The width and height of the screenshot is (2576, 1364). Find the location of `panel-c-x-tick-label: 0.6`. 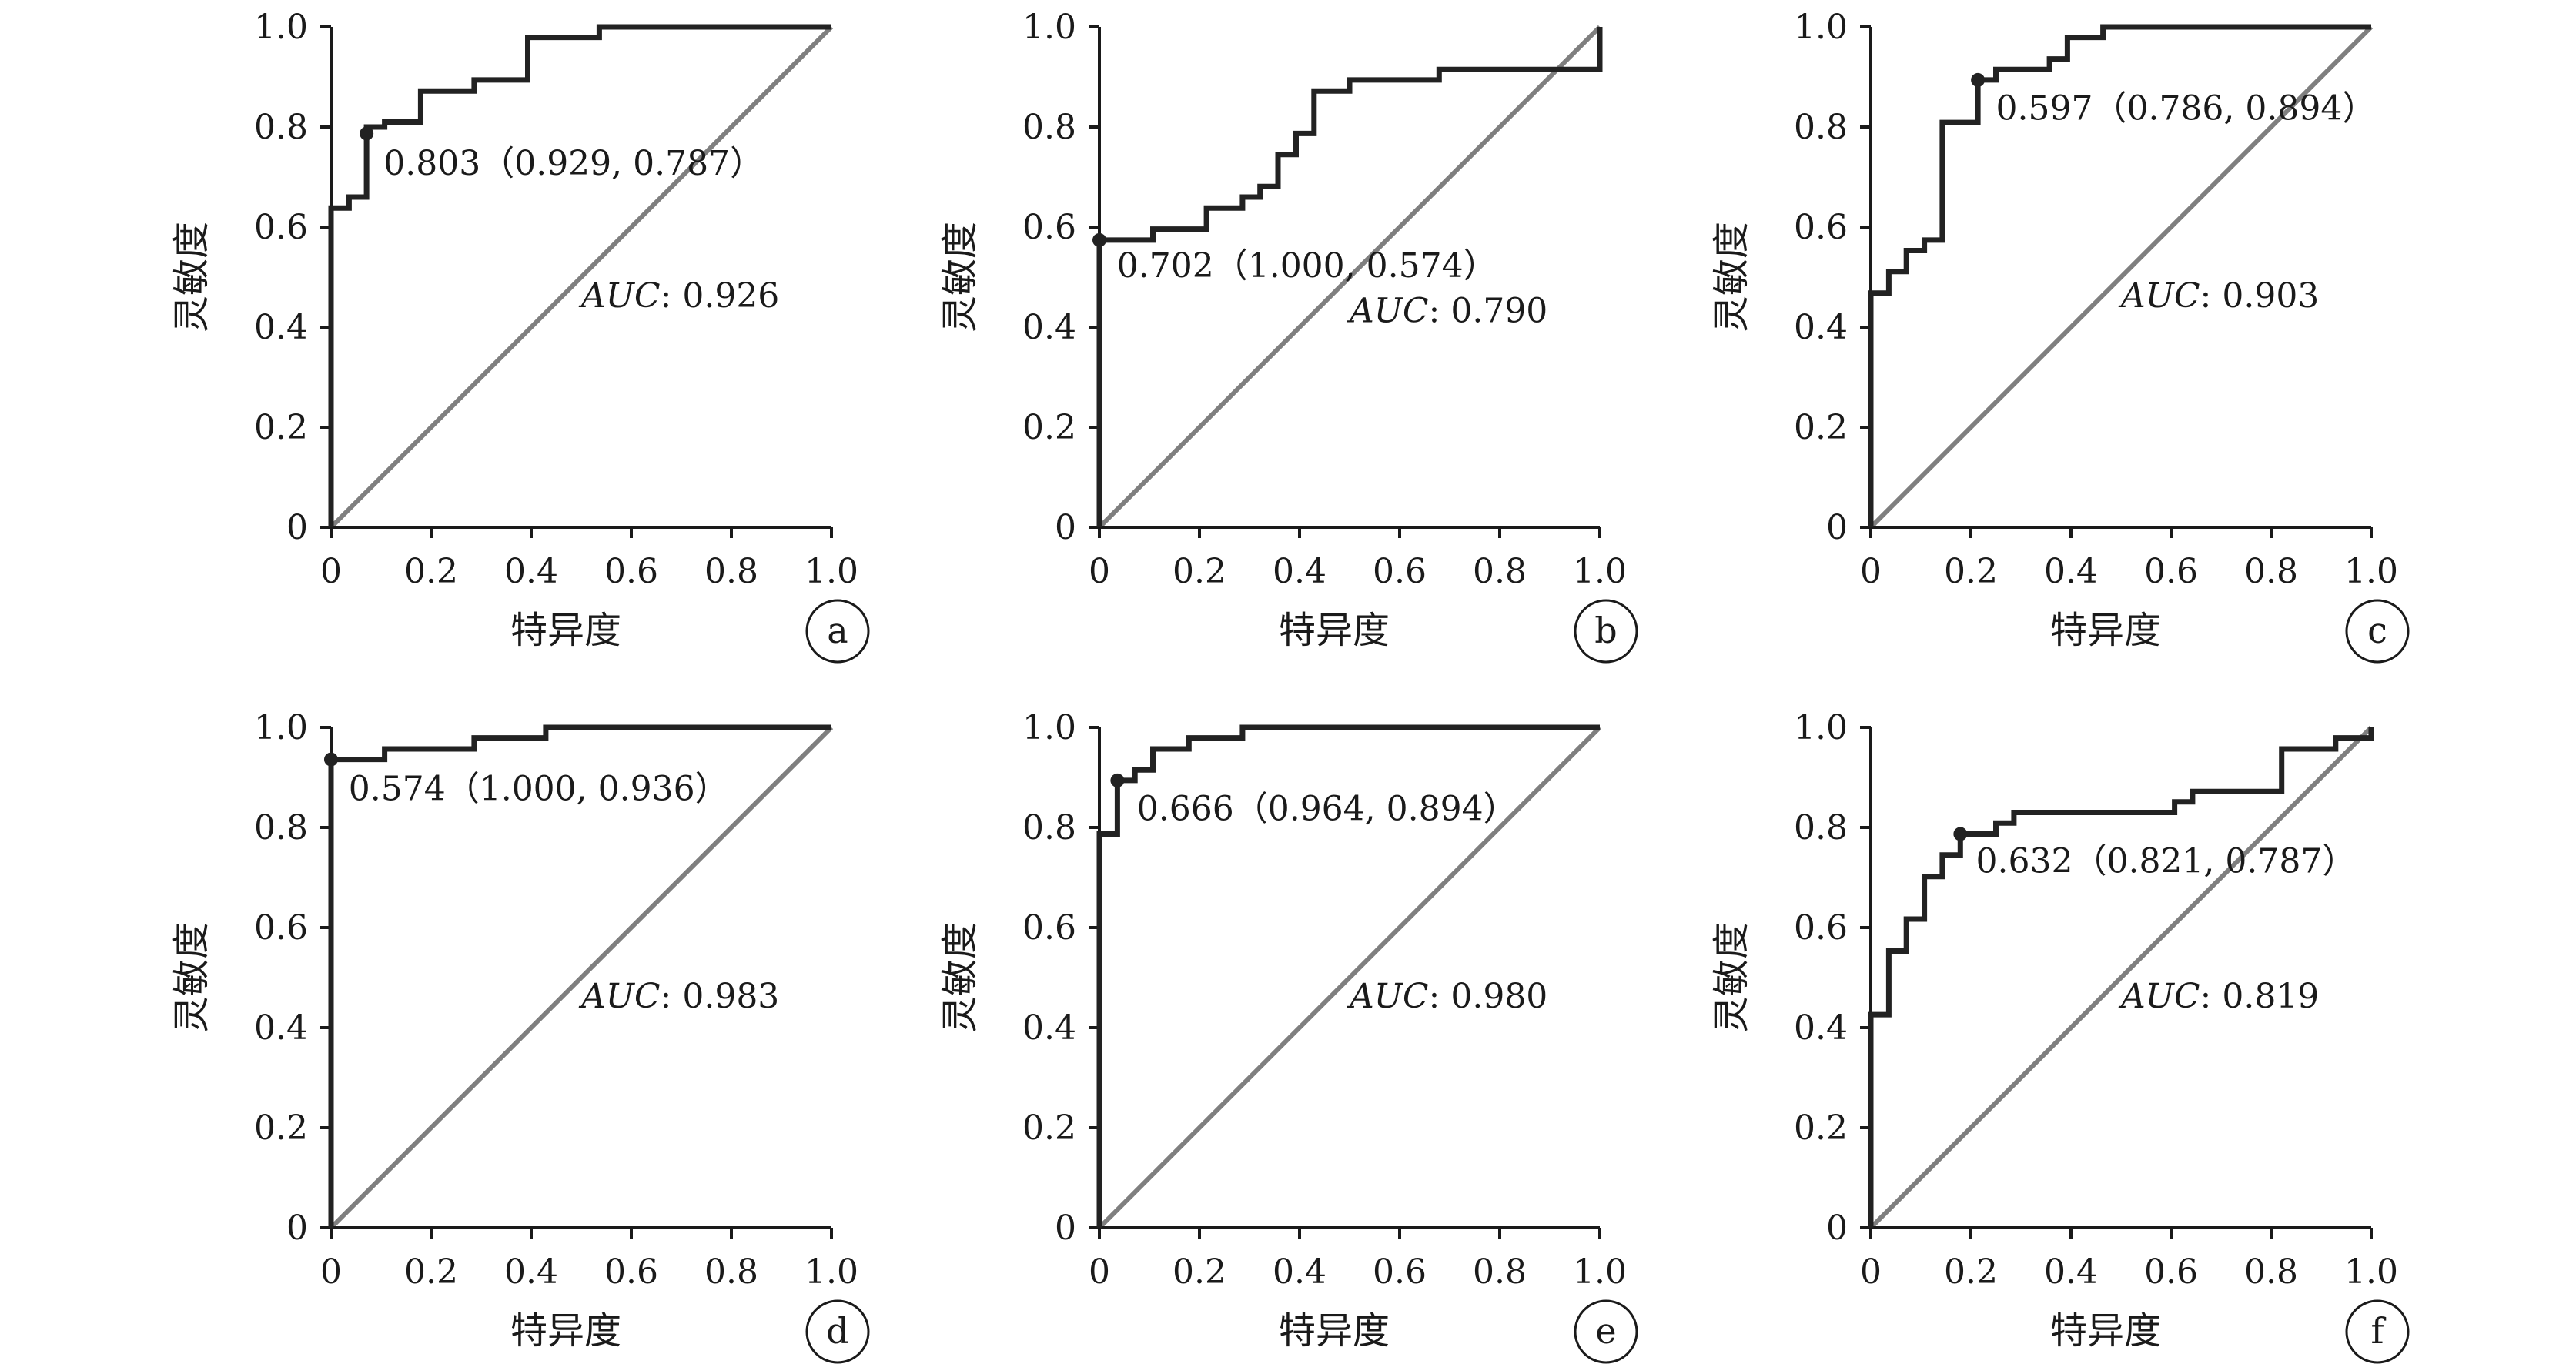

panel-c-x-tick-label: 0.6 is located at coordinates (2171, 571).